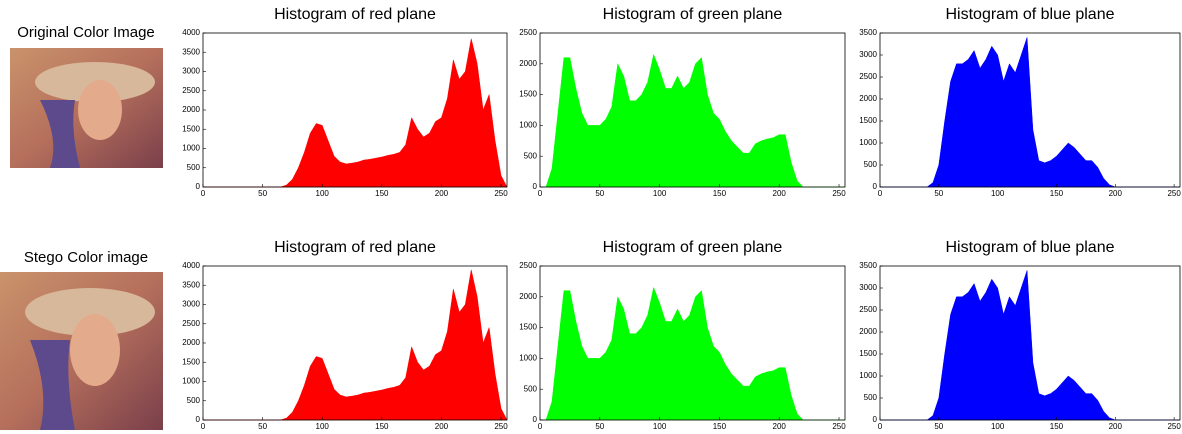 The width and height of the screenshot is (1182, 434). Describe the element at coordinates (86, 32) in the screenshot. I see `row-label: Original Color Image` at that location.